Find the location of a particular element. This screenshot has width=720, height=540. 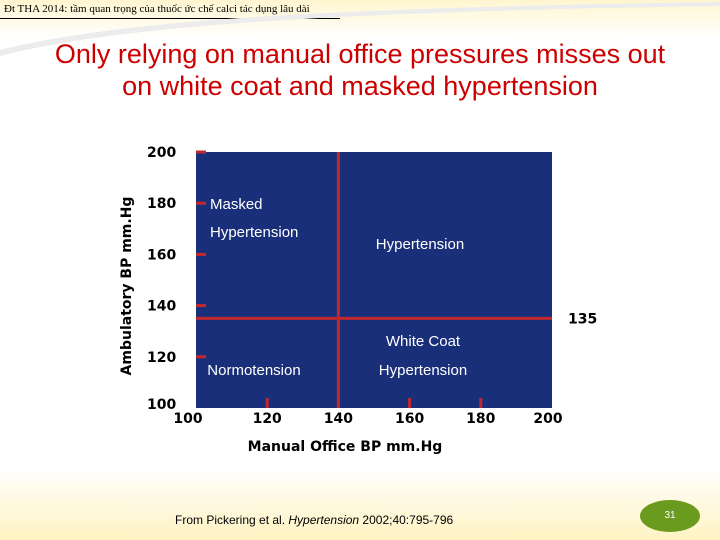

y-axis-title: Ambulatory BP mm.Hg is located at coordinates (127, 286).